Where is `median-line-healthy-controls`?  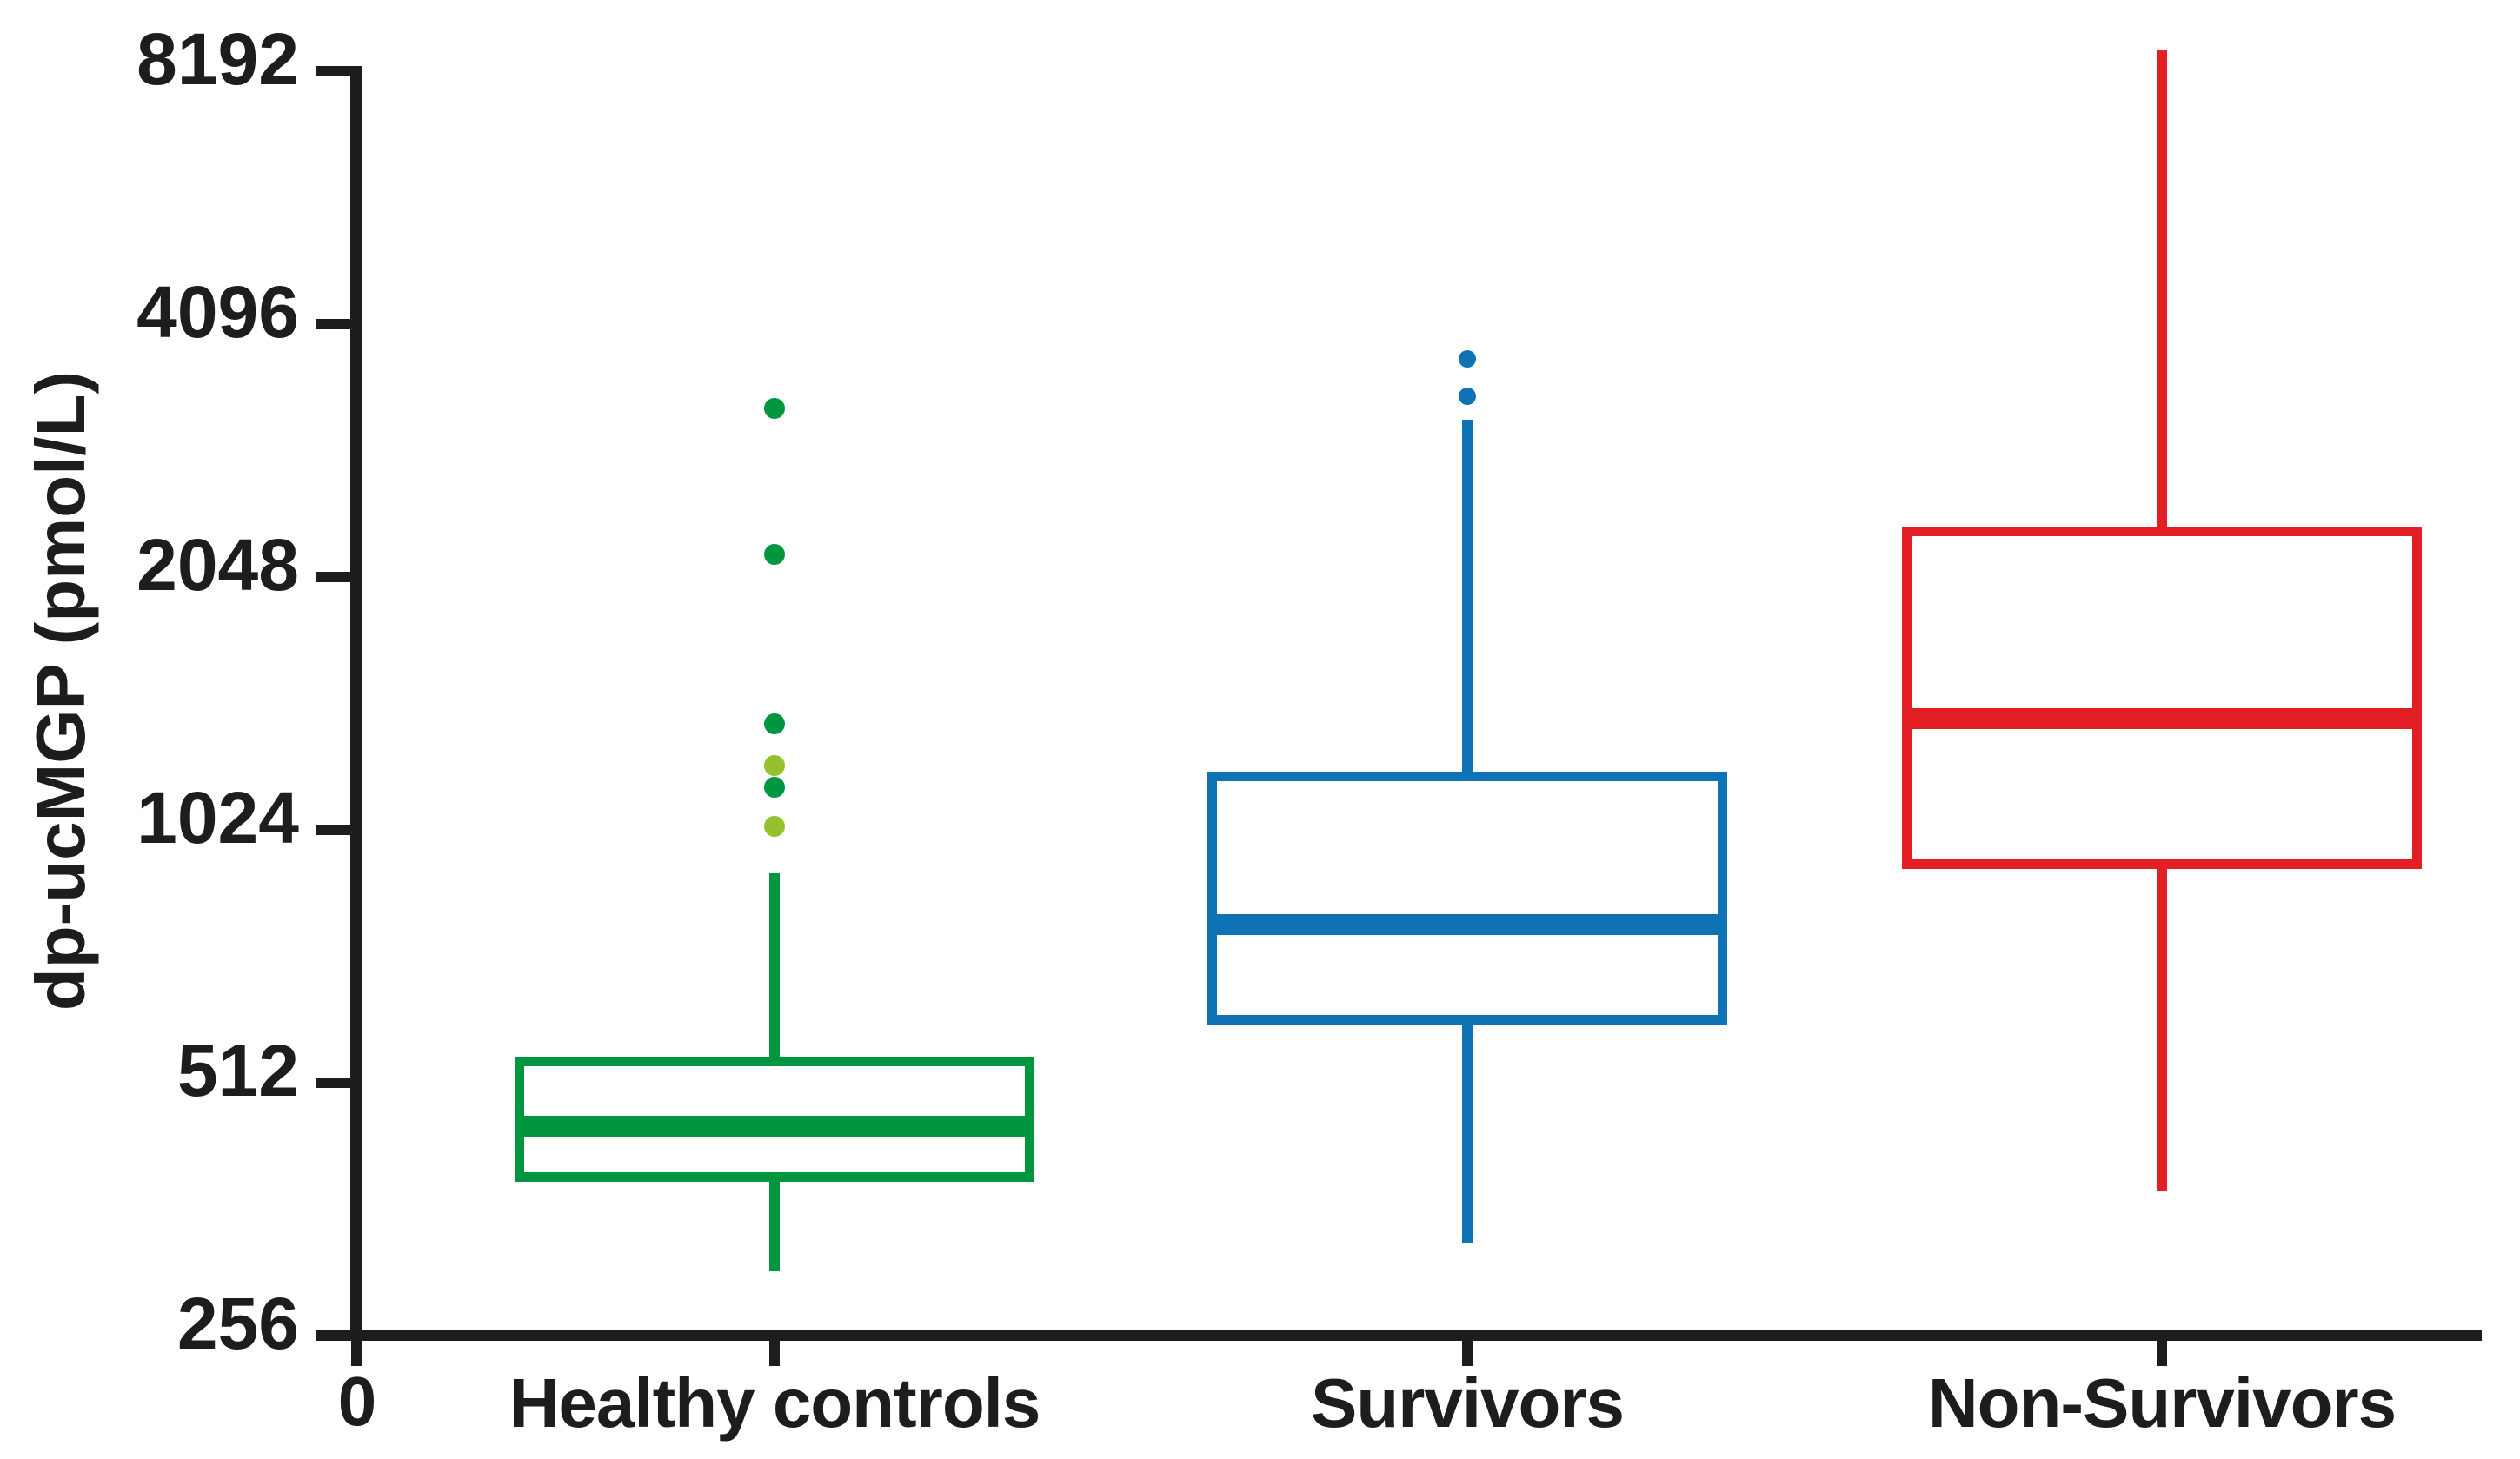 median-line-healthy-controls is located at coordinates (774, 1126).